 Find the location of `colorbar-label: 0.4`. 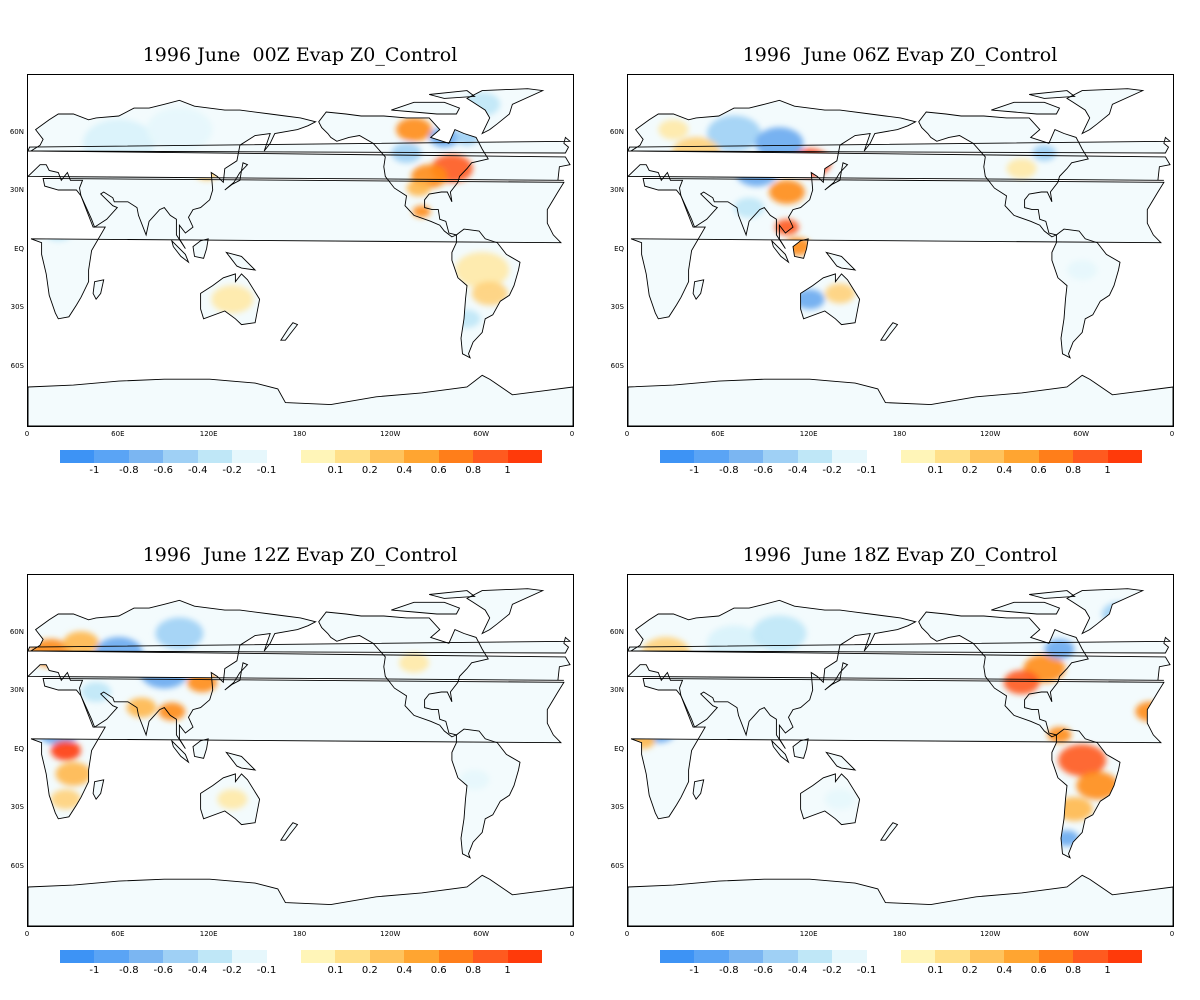

colorbar-label: 0.4 is located at coordinates (404, 470).